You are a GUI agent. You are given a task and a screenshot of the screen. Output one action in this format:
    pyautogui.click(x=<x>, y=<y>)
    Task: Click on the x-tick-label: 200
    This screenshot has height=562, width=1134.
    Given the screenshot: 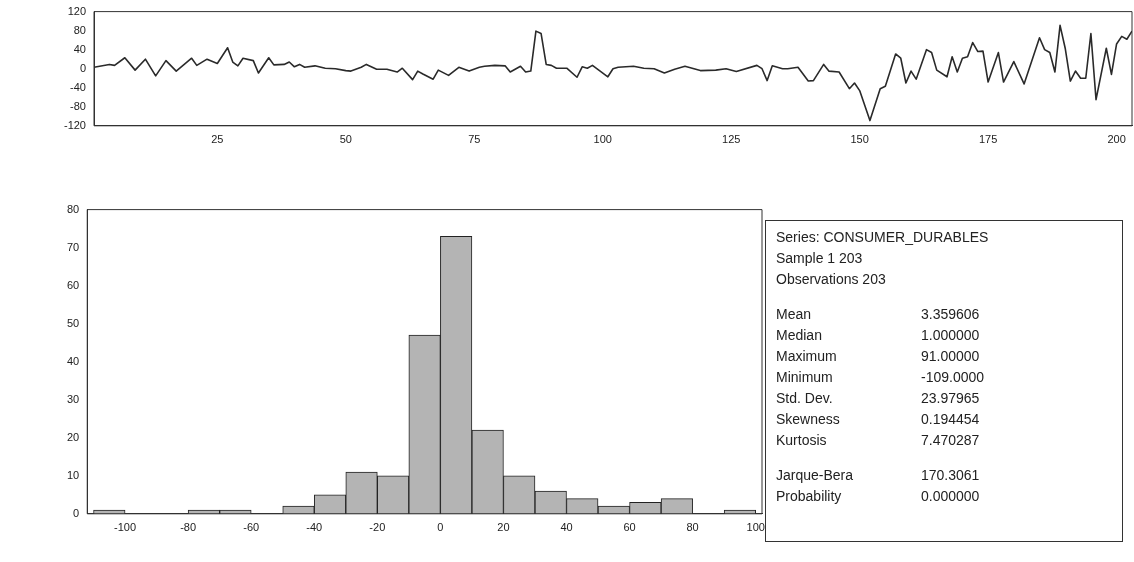 What is the action you would take?
    pyautogui.click(x=1116, y=139)
    